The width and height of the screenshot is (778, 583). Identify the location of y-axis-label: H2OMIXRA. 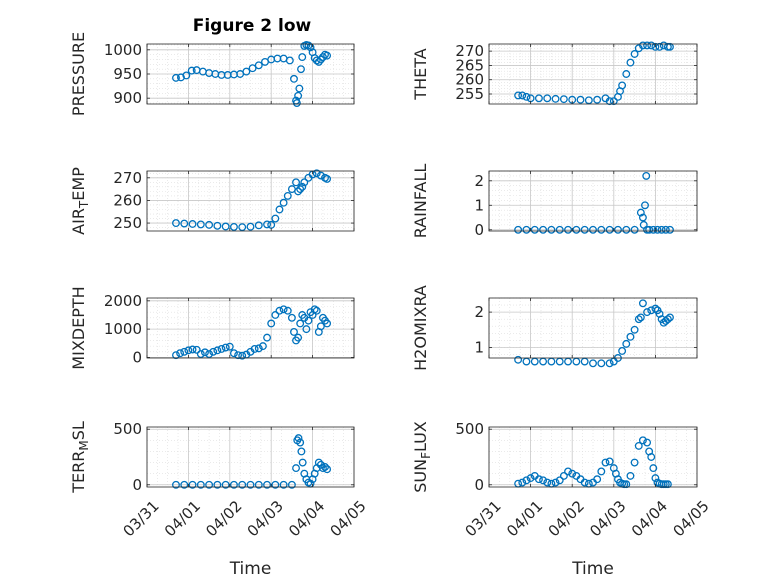
(420, 328).